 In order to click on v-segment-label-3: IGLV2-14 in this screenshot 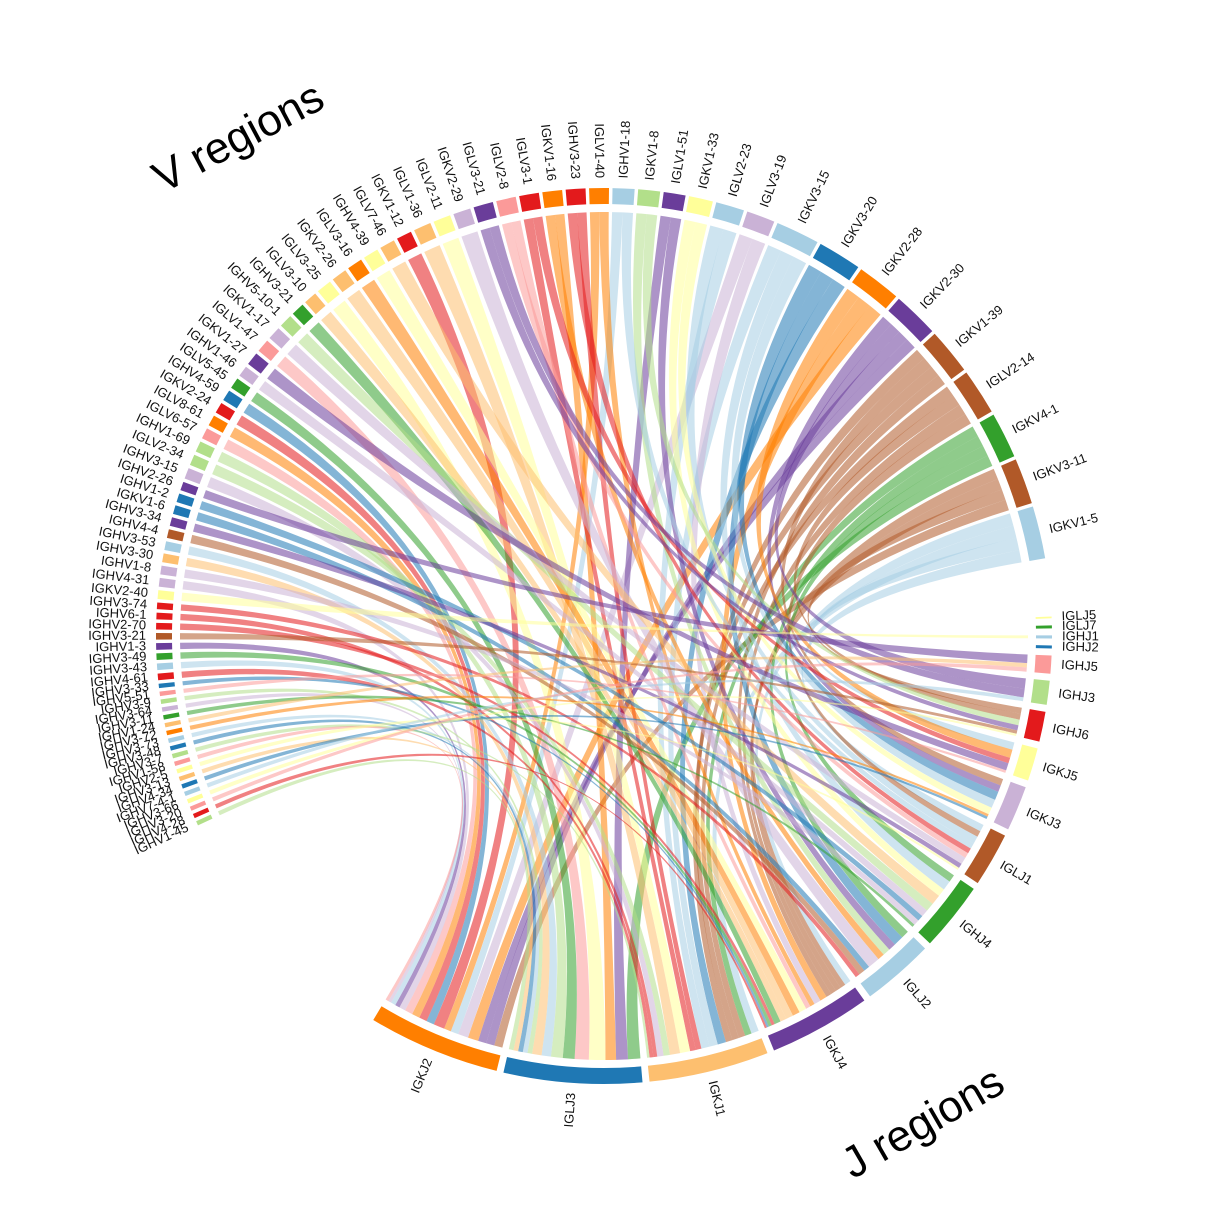, I will do `click(1010, 370)`.